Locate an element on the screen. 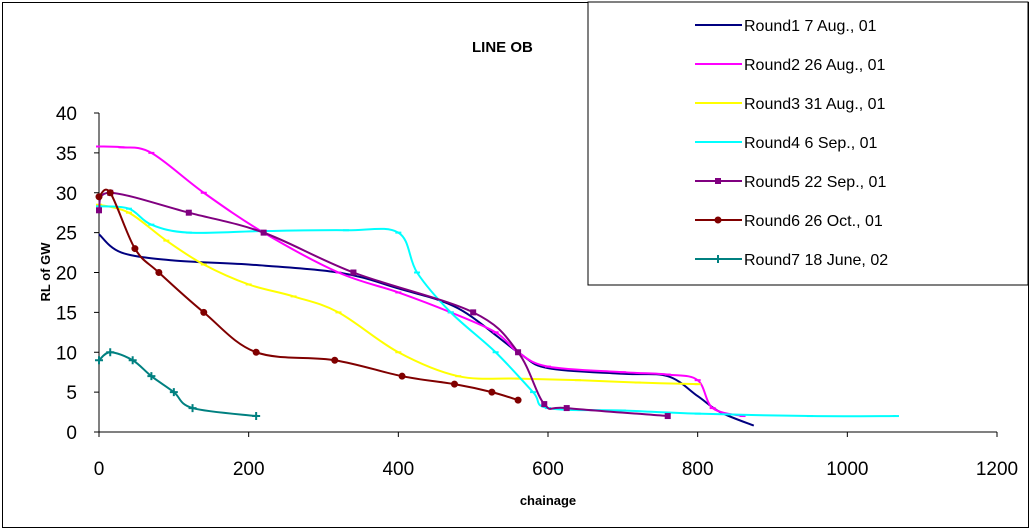 This screenshot has width=1033, height=532. legend-label: Round5 22 Sep., 01 is located at coordinates (815, 182).